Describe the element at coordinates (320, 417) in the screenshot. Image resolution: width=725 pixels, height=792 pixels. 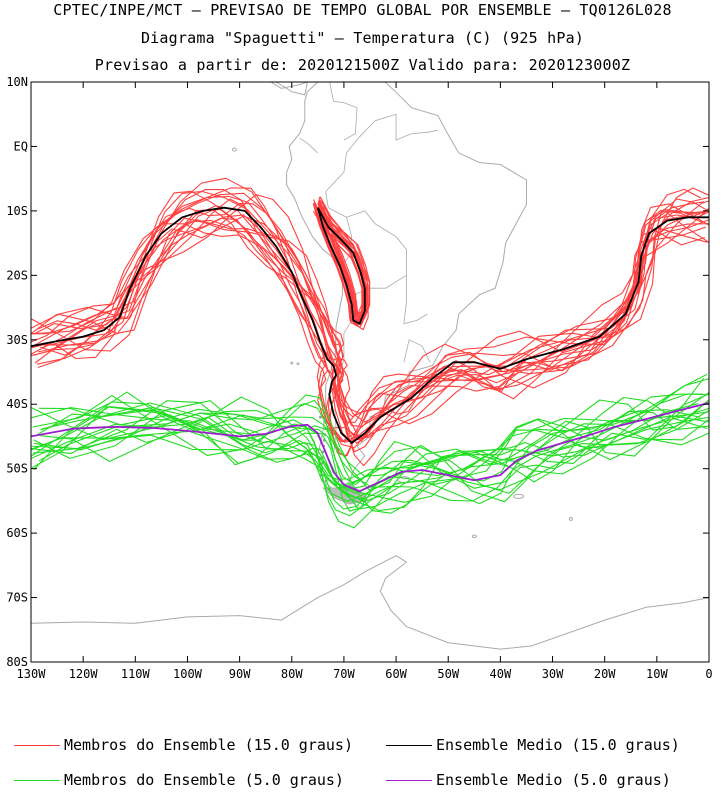
I see `archipelago-island` at that location.